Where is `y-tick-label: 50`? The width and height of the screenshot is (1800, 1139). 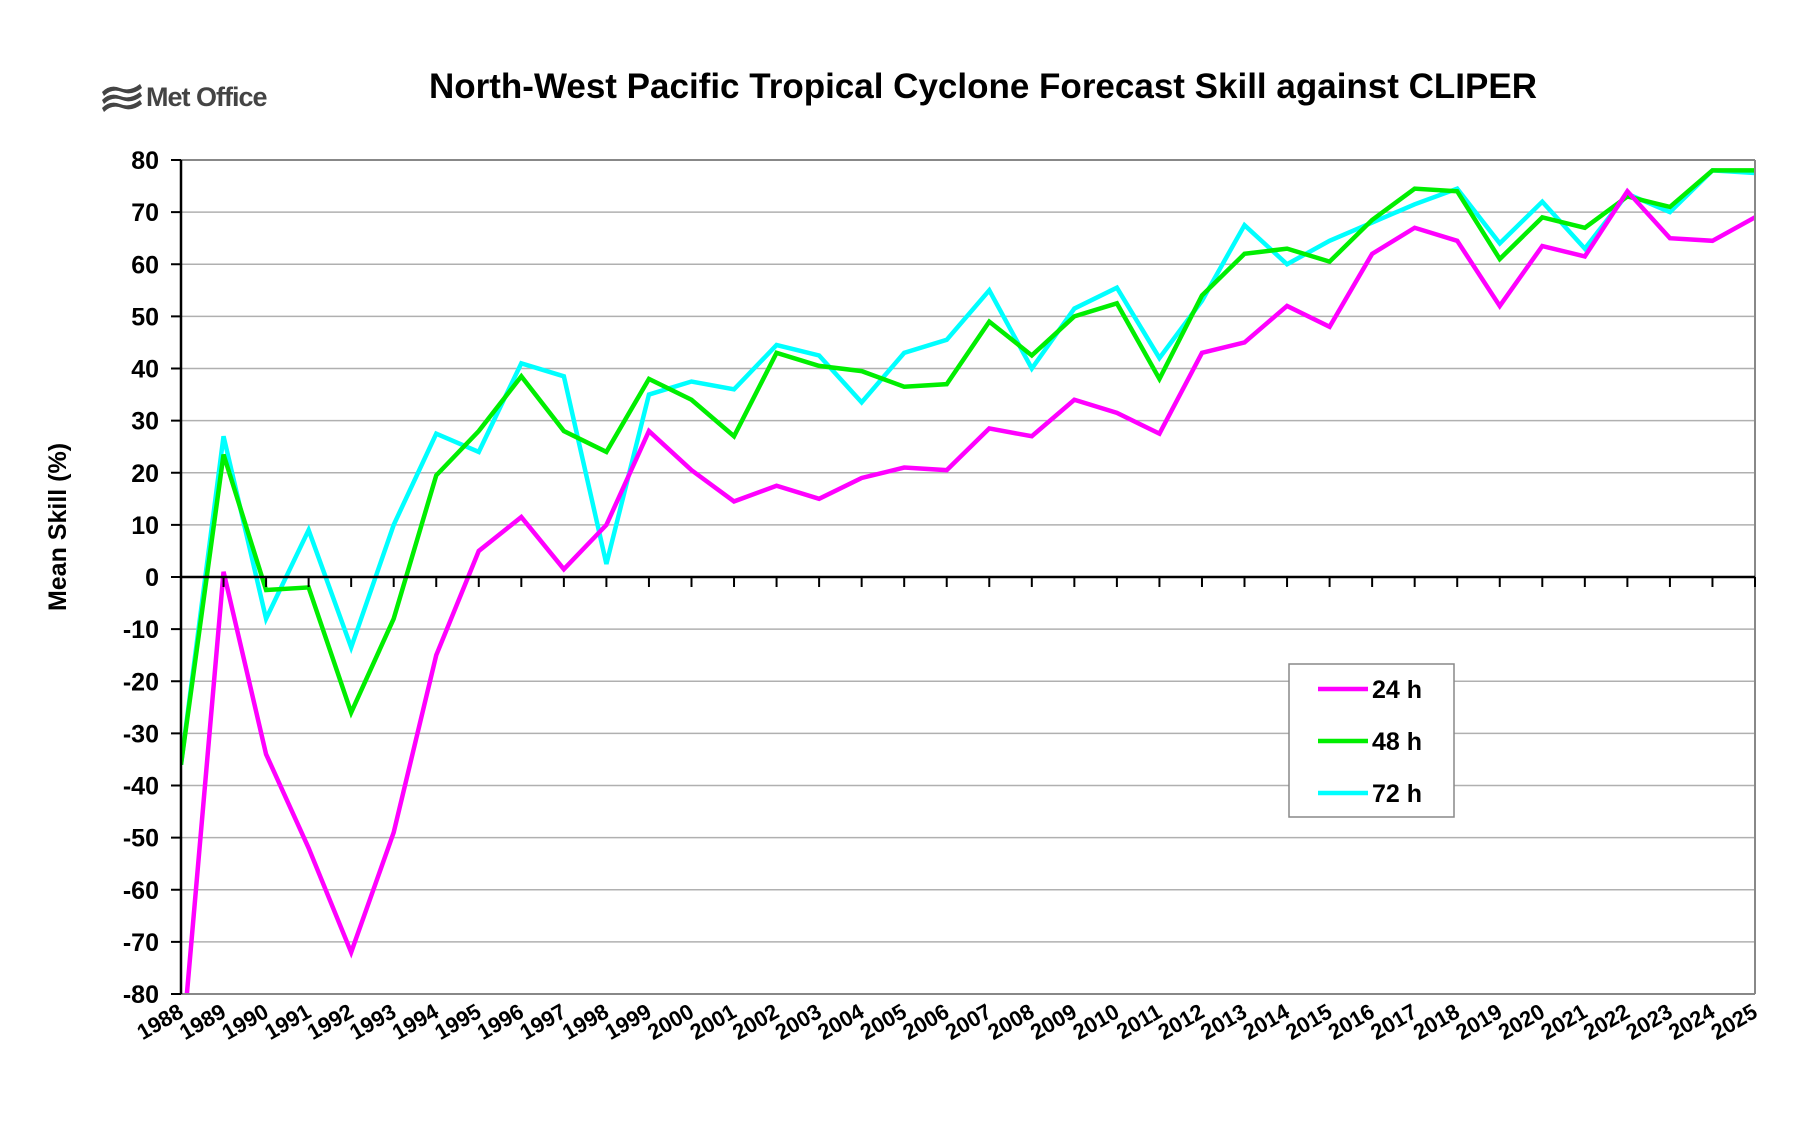 y-tick-label: 50 is located at coordinates (145, 317).